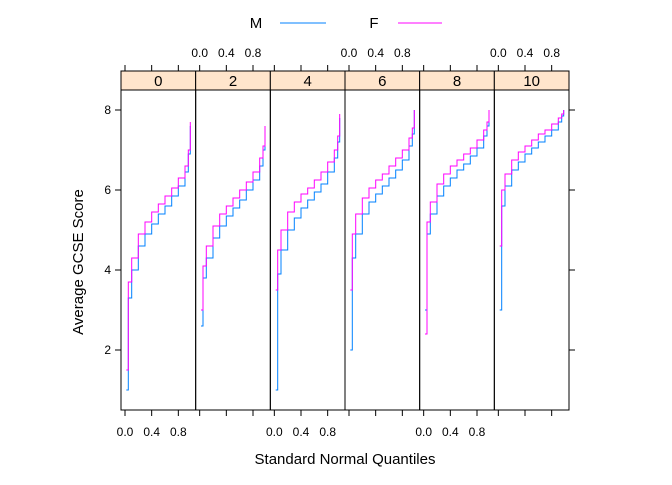 Image resolution: width=672 pixels, height=485 pixels. Describe the element at coordinates (498, 53) in the screenshot. I see `x-tick-label-10-0: 0.0` at that location.